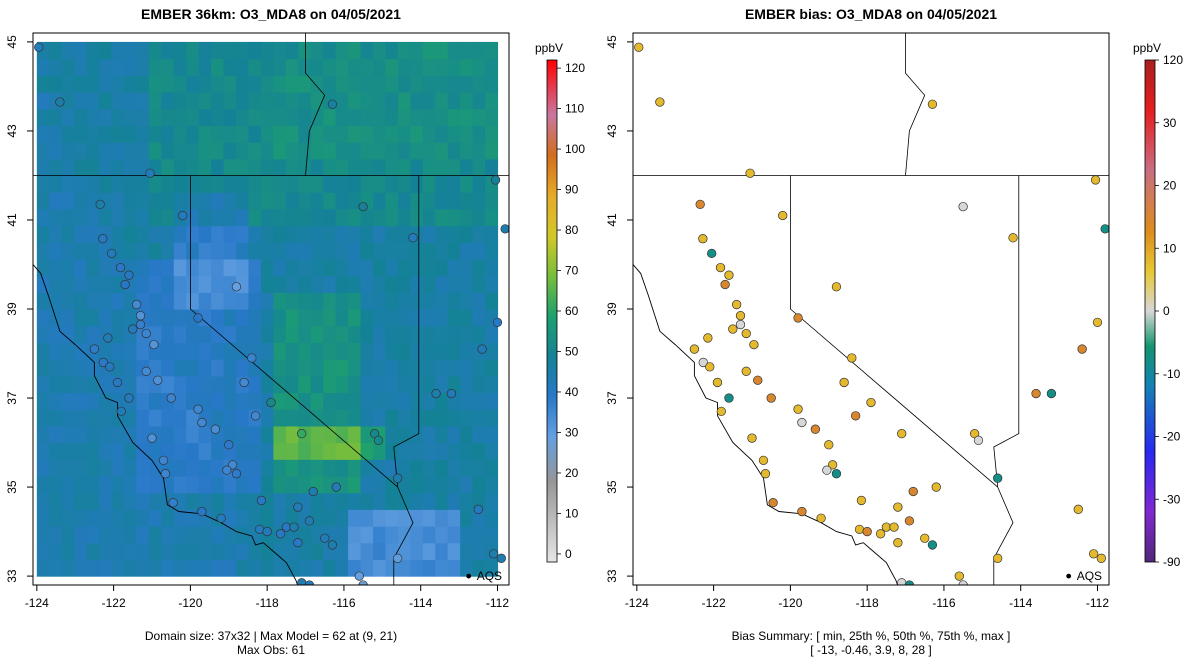  Describe the element at coordinates (12, 42) in the screenshot. I see `y-tick-label: 45` at that location.